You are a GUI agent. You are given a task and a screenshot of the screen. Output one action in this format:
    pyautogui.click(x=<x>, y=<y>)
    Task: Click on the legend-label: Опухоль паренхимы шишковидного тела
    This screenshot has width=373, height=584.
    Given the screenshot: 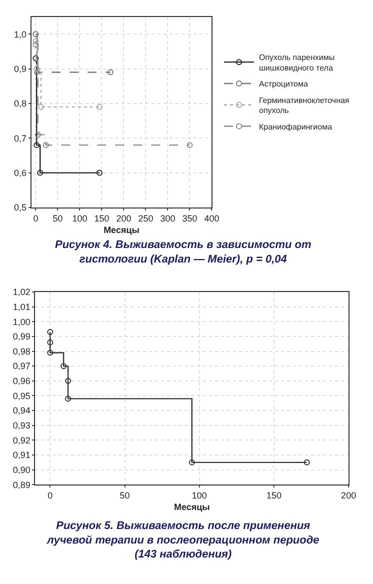 What is the action you would take?
    pyautogui.click(x=297, y=62)
    